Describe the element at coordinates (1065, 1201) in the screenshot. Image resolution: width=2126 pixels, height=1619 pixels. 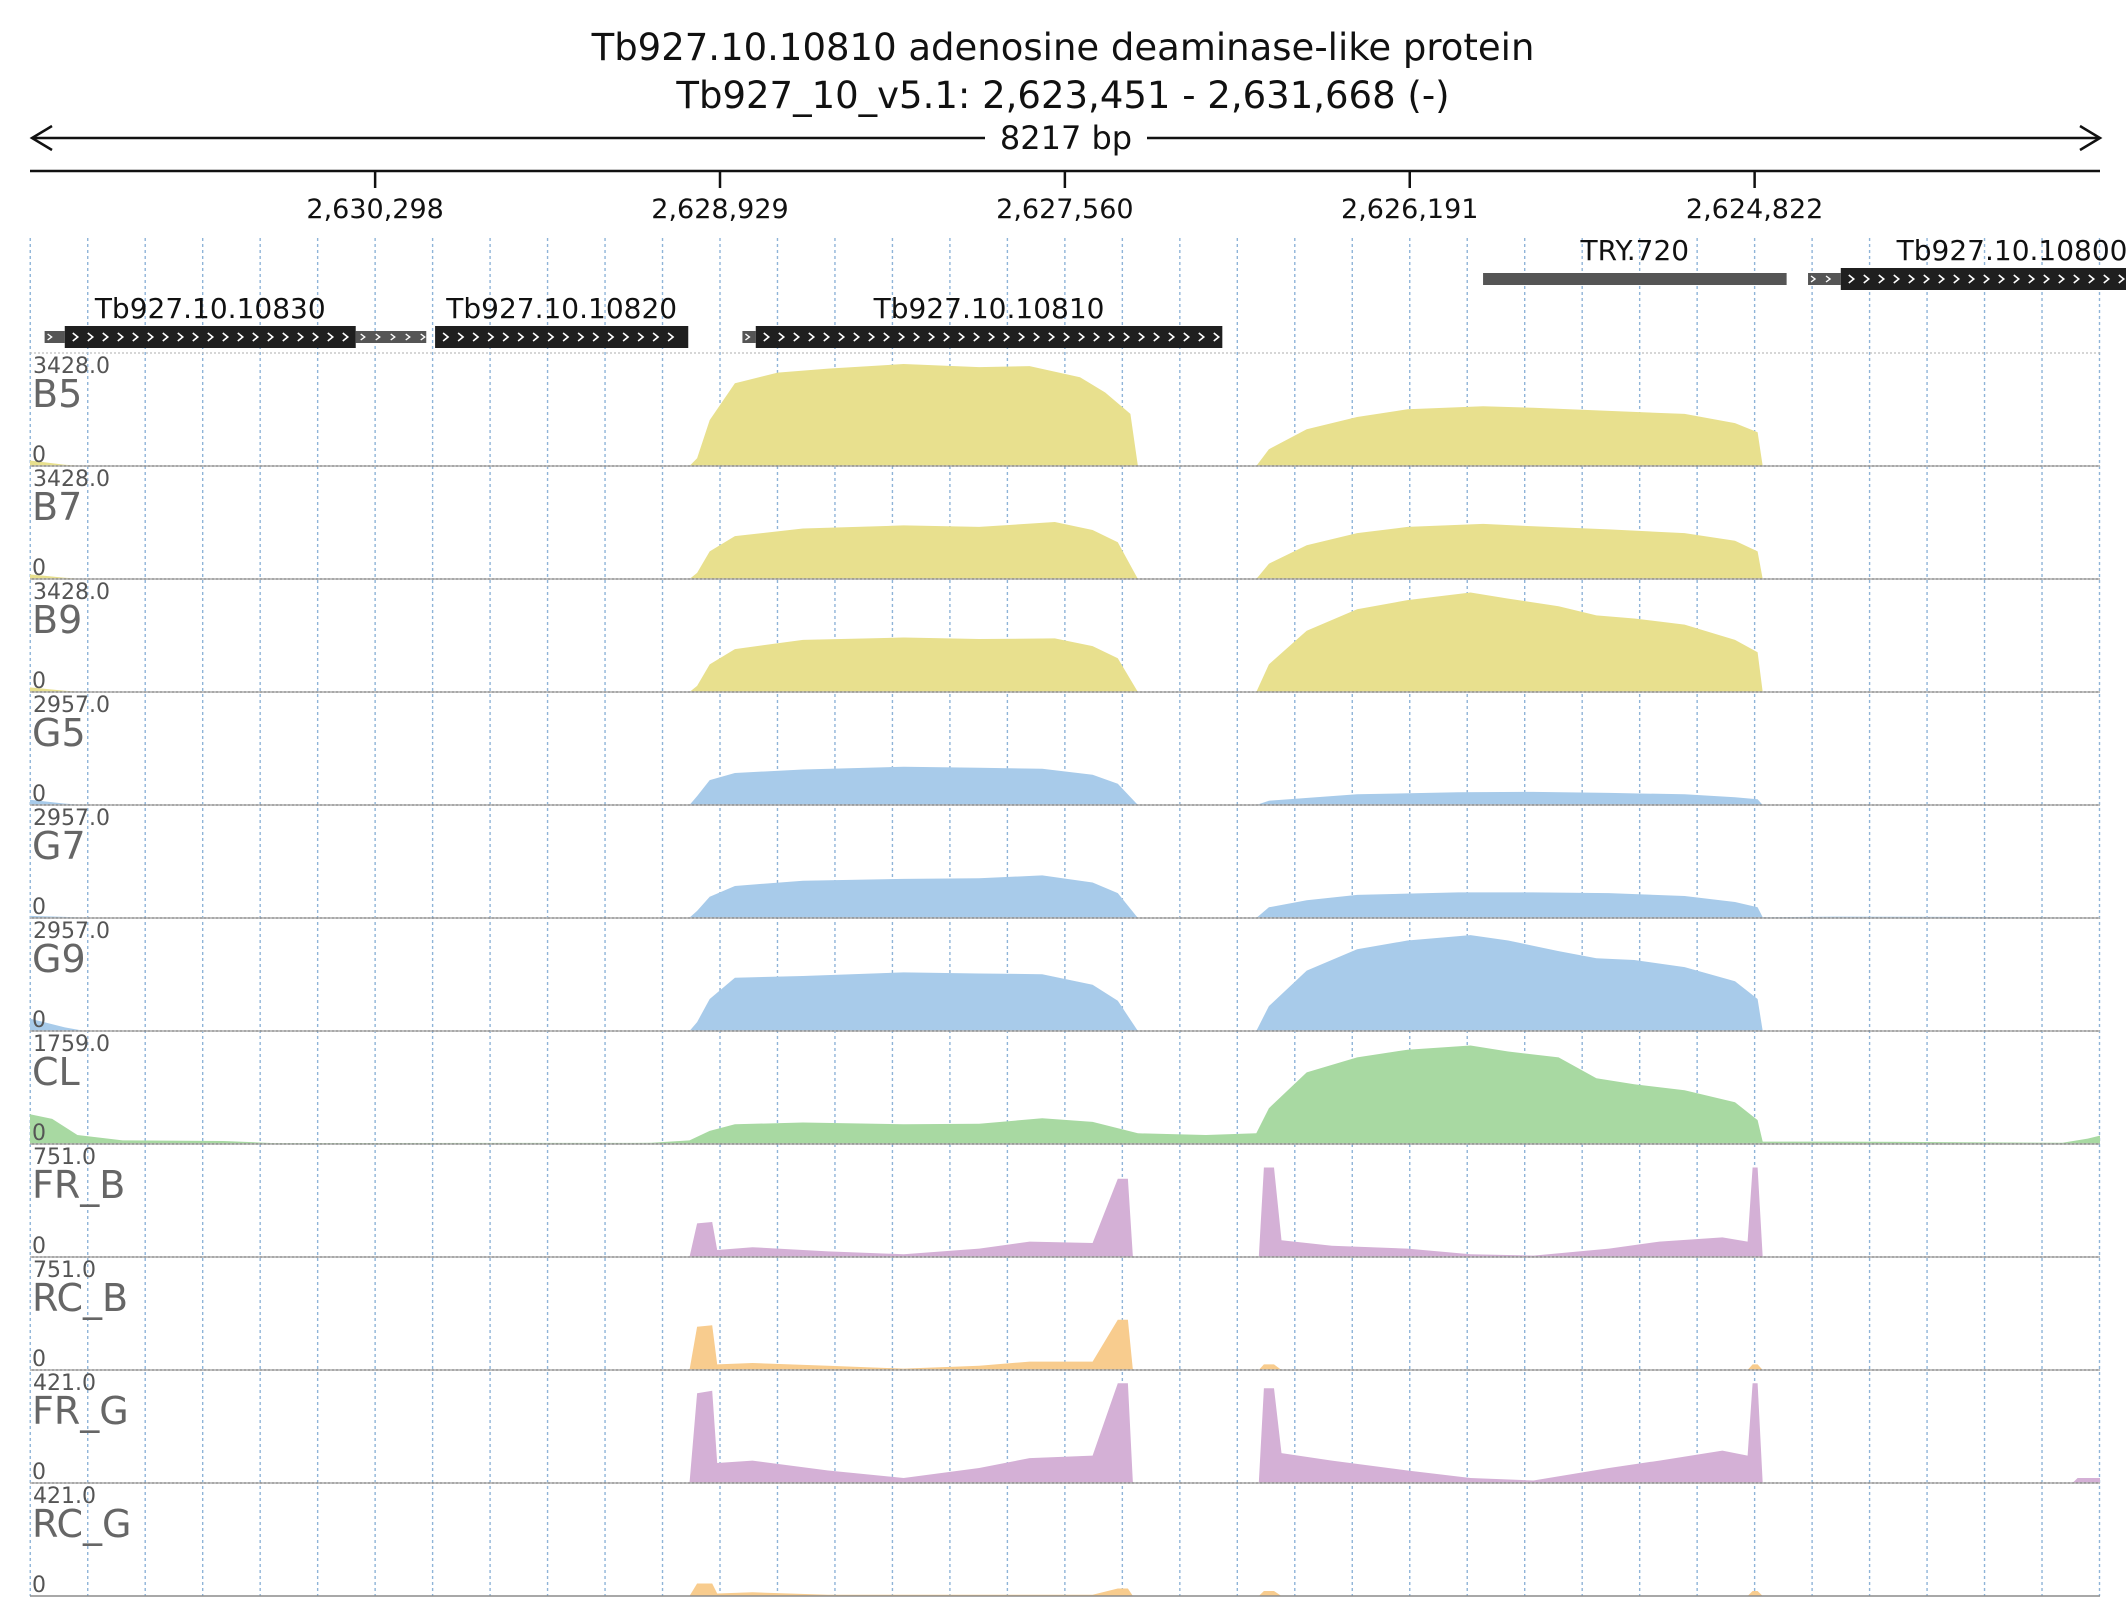
I see `track-fr-b: 751.0FR_B 0` at that location.